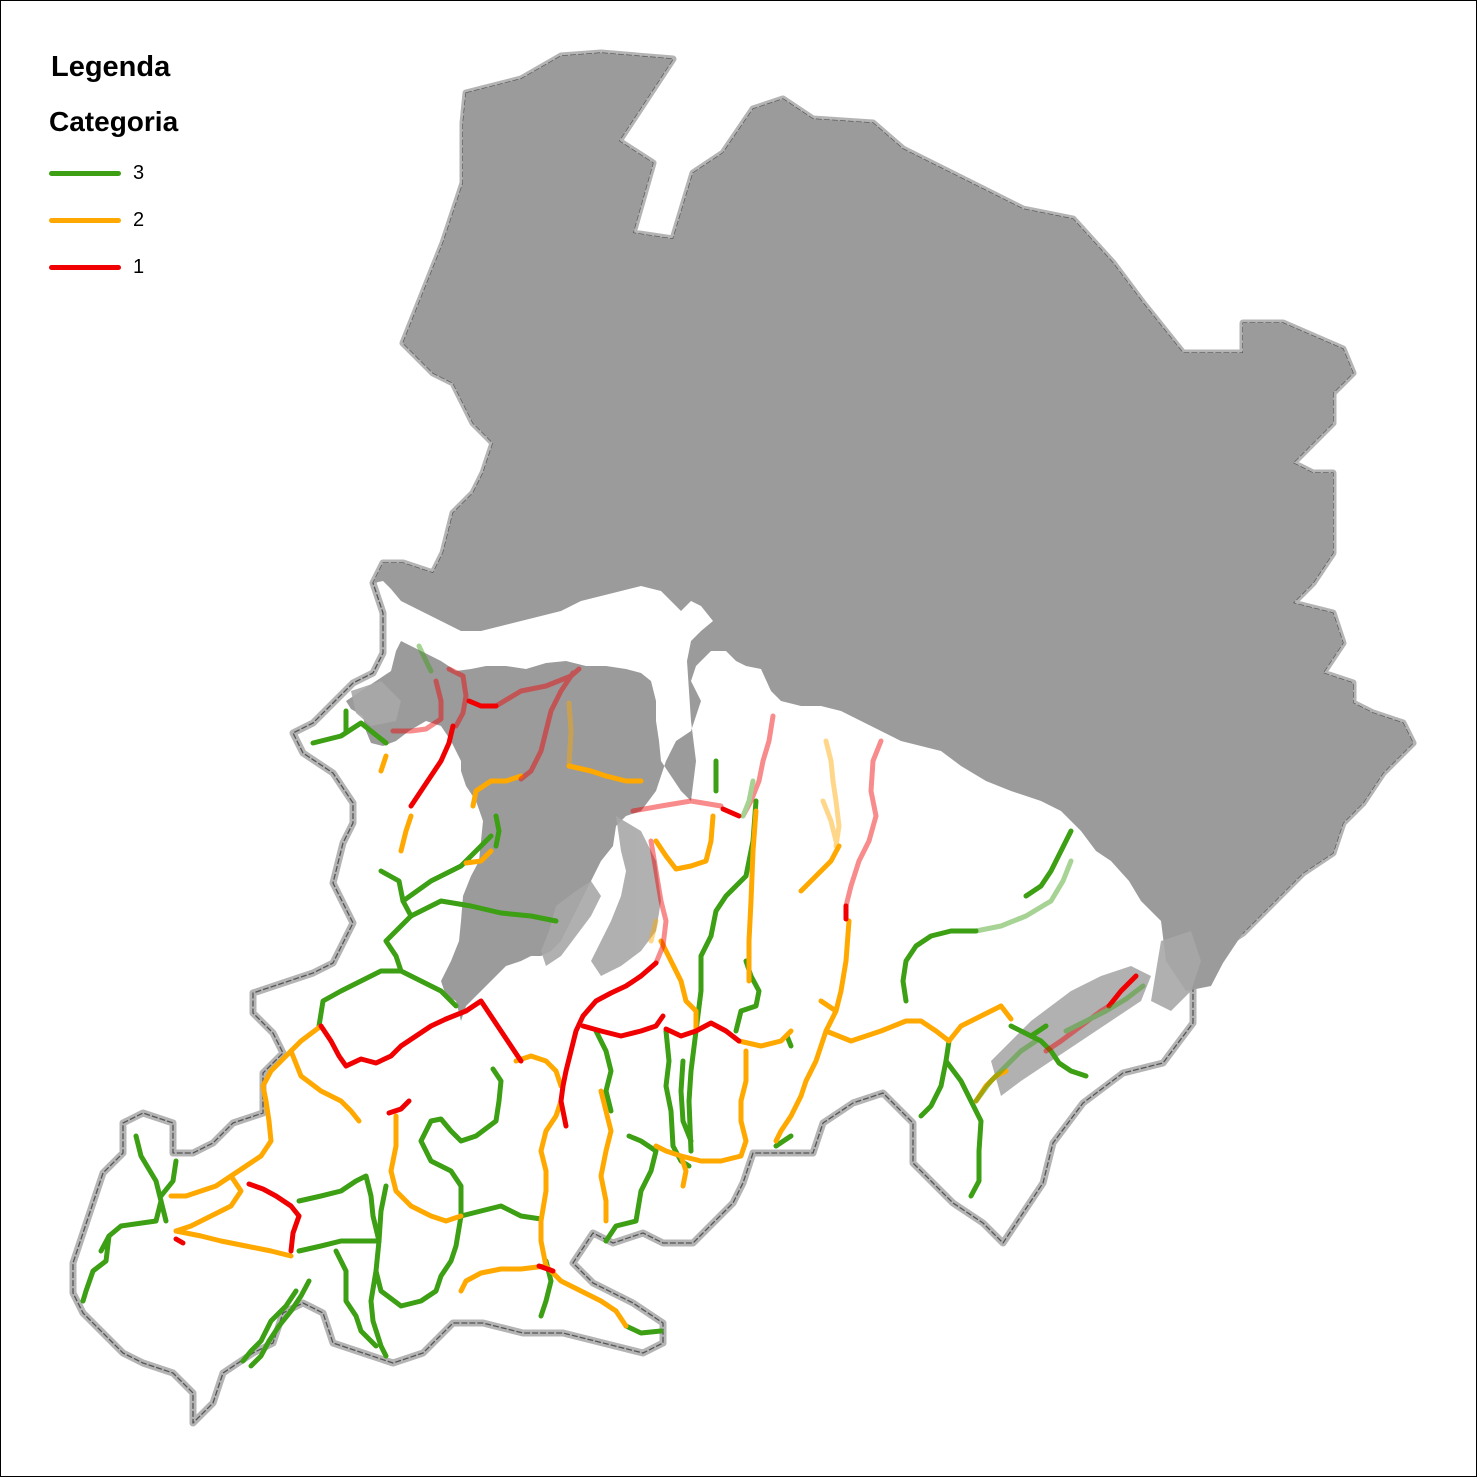  Describe the element at coordinates (139, 173) in the screenshot. I see `legend-label: 3` at that location.